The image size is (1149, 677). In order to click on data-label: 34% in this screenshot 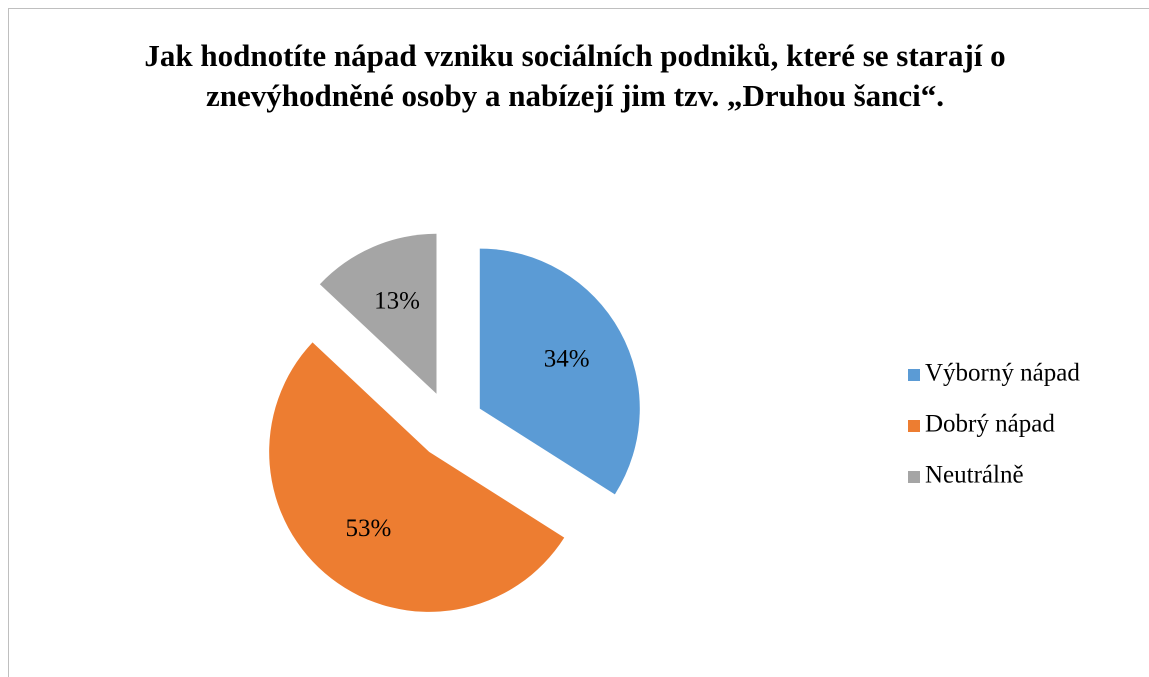, I will do `click(567, 359)`.